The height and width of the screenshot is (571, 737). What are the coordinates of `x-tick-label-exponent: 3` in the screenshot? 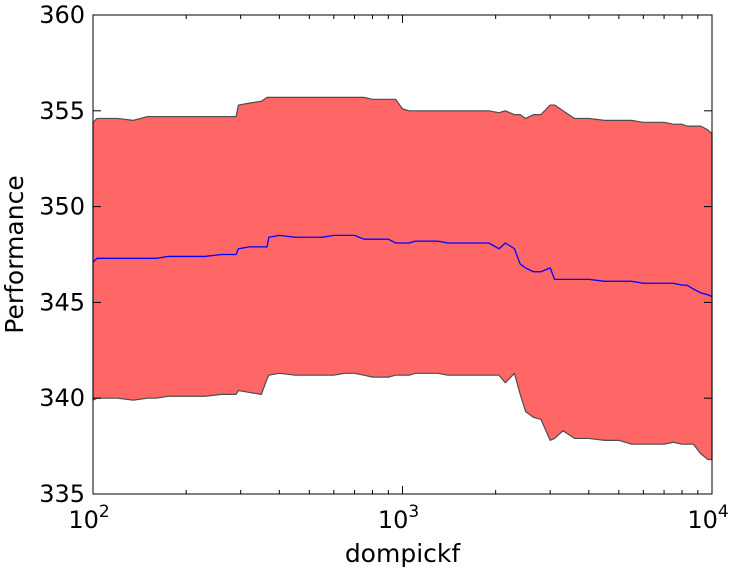 It's located at (413, 512).